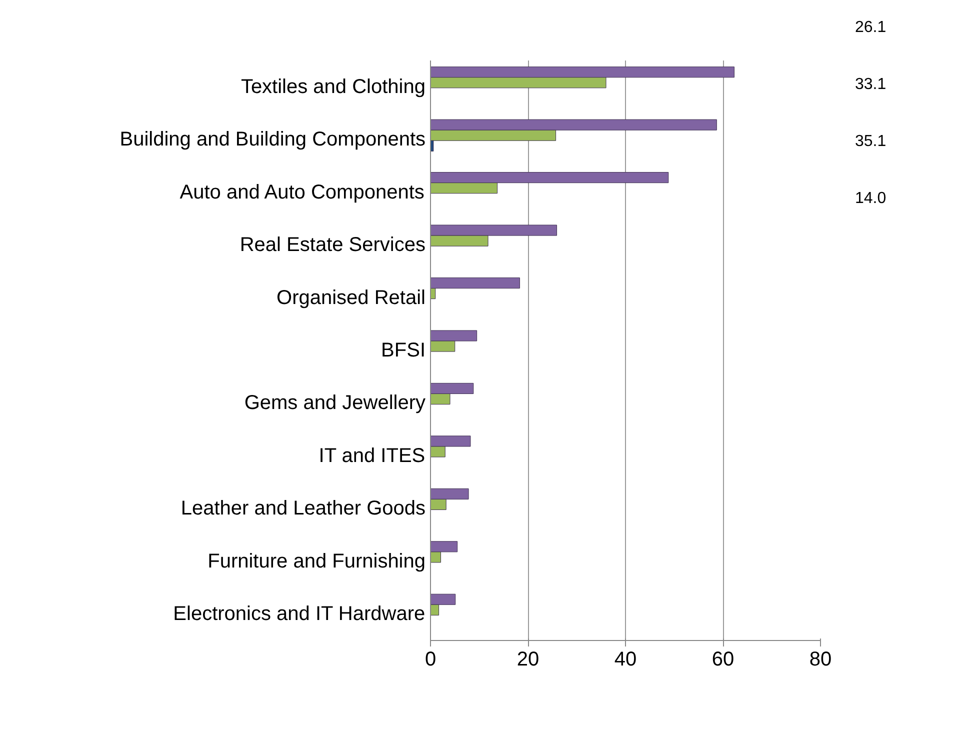 Image resolution: width=965 pixels, height=744 pixels. What do you see at coordinates (317, 561) in the screenshot?
I see `y-tick-label: Furniture and Furnishing` at bounding box center [317, 561].